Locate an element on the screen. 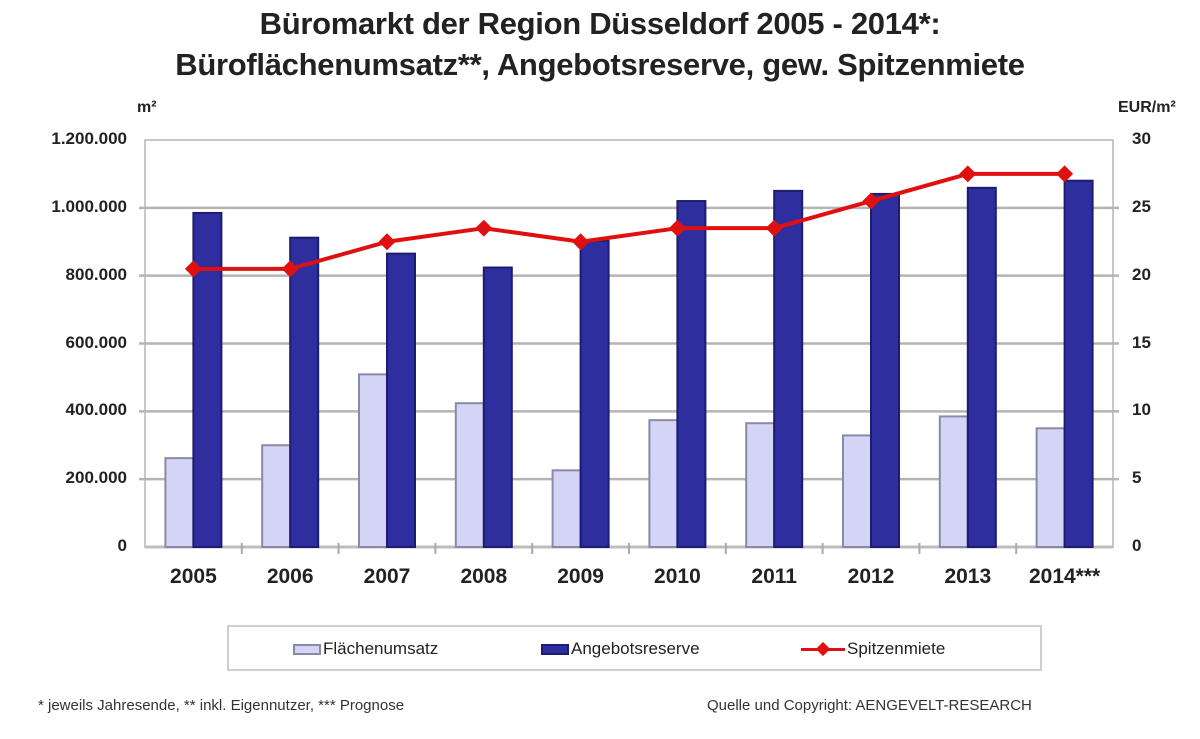 The image size is (1200, 739). x-axis-tick-label: 2014*** is located at coordinates (1064, 576).